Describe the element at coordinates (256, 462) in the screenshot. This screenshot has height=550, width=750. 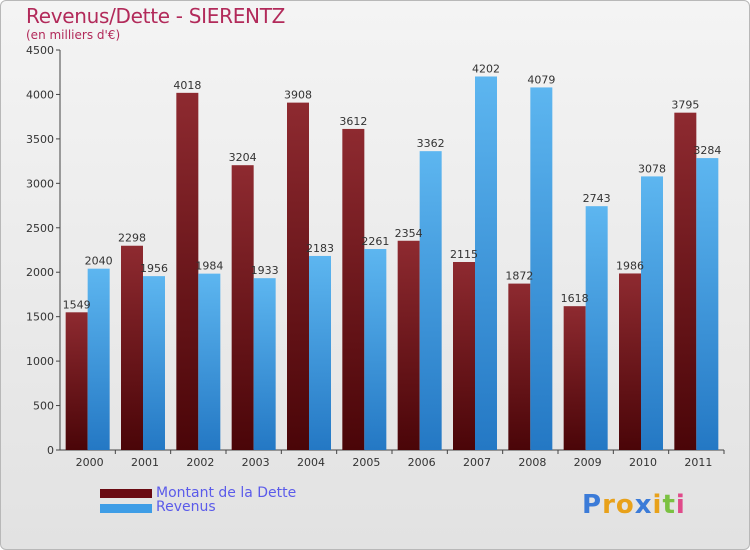
I see `x-tick-label: 2003` at that location.